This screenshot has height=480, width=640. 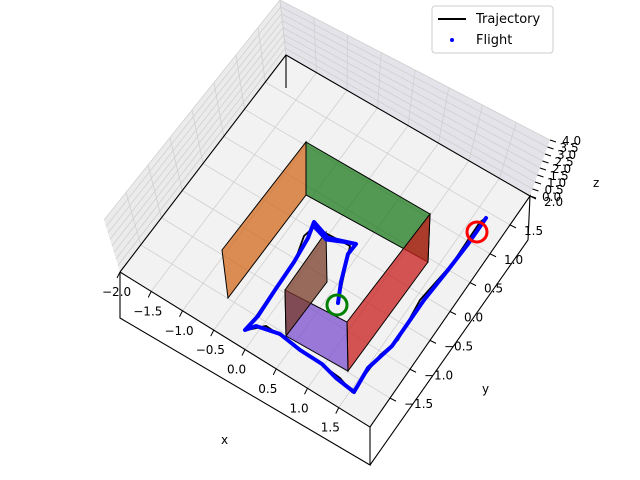 What do you see at coordinates (571, 141) in the screenshot?
I see `z-tick-label: 4.0` at bounding box center [571, 141].